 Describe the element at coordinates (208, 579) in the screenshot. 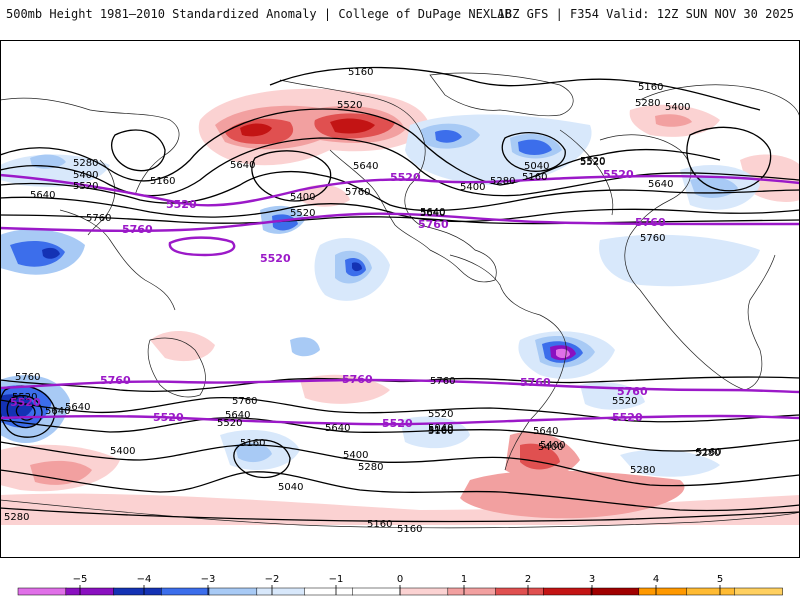

I see `colorbar-tick-label: −3` at that location.